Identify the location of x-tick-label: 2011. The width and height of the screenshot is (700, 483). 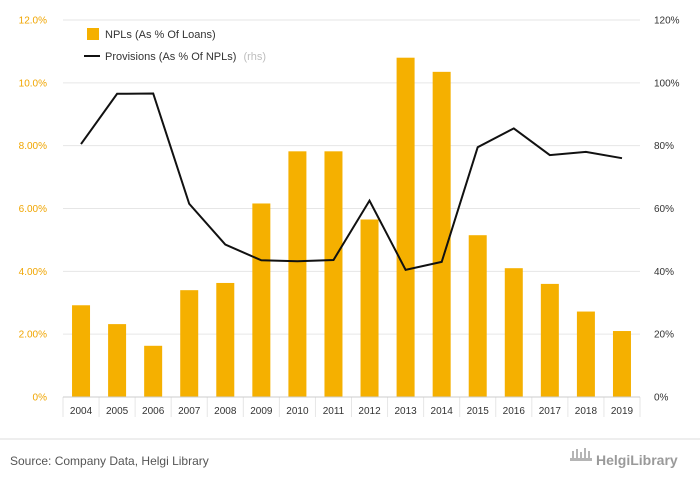
(334, 411).